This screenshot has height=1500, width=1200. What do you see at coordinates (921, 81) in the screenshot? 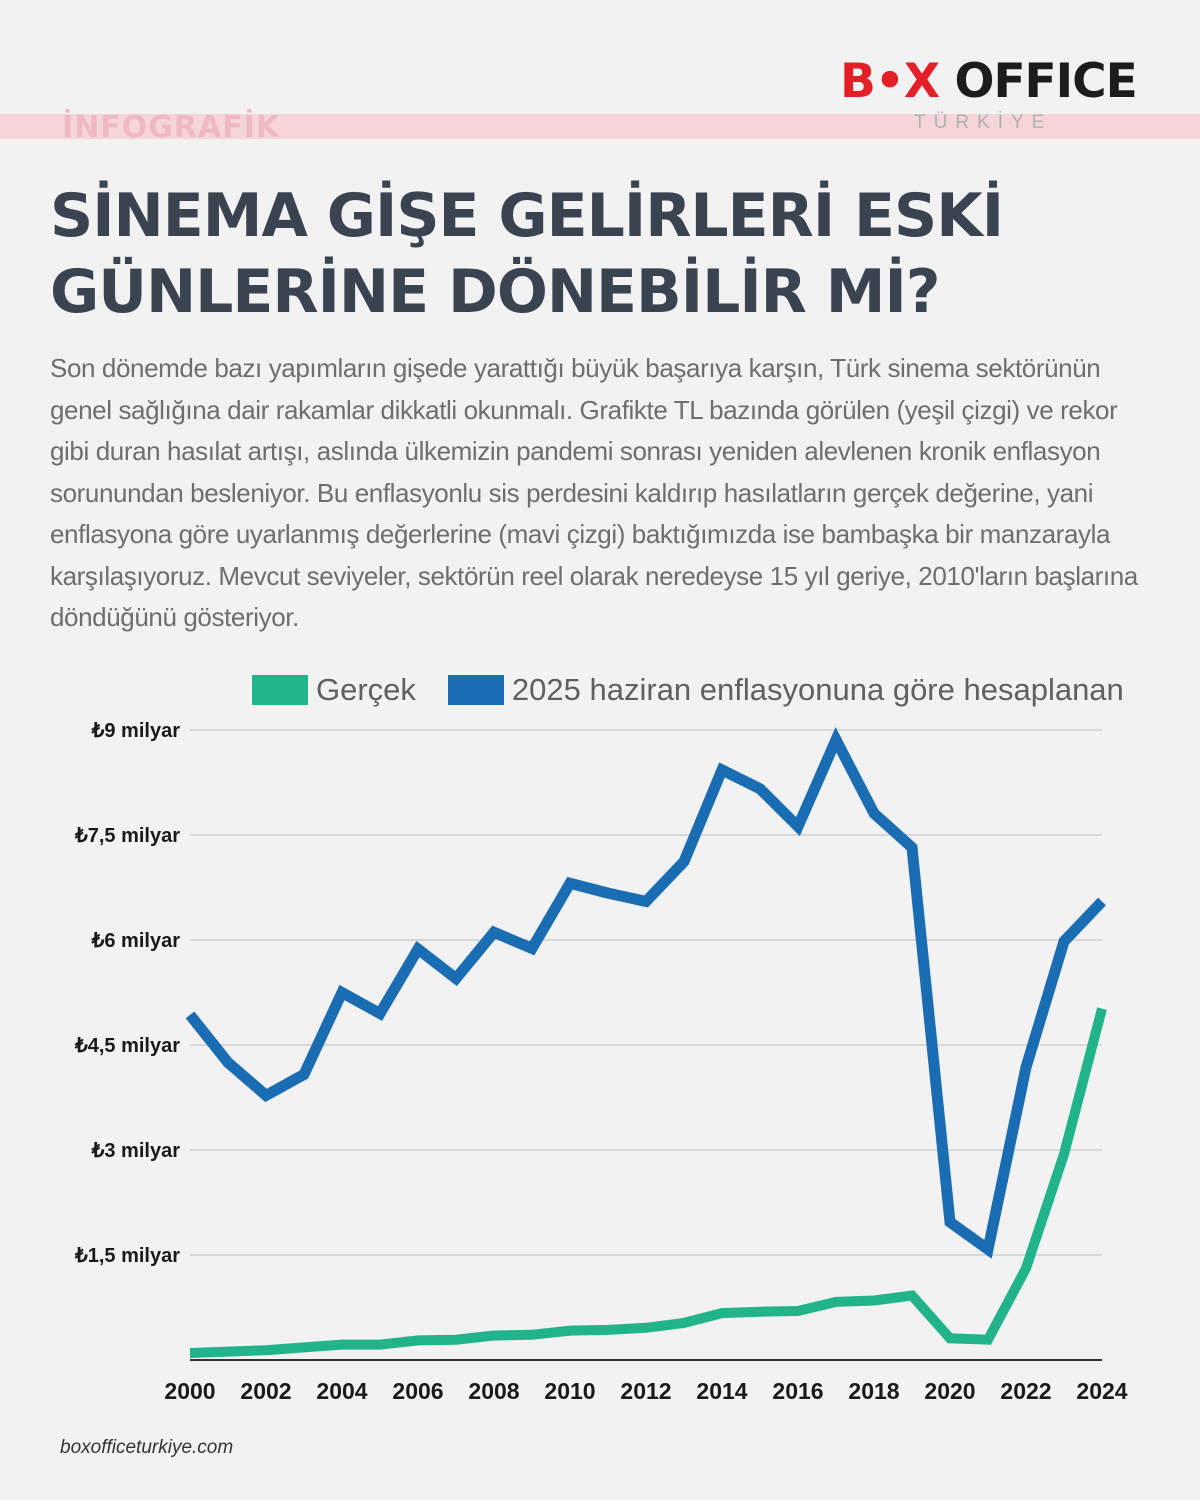
I see `logo-letter-x: X` at bounding box center [921, 81].